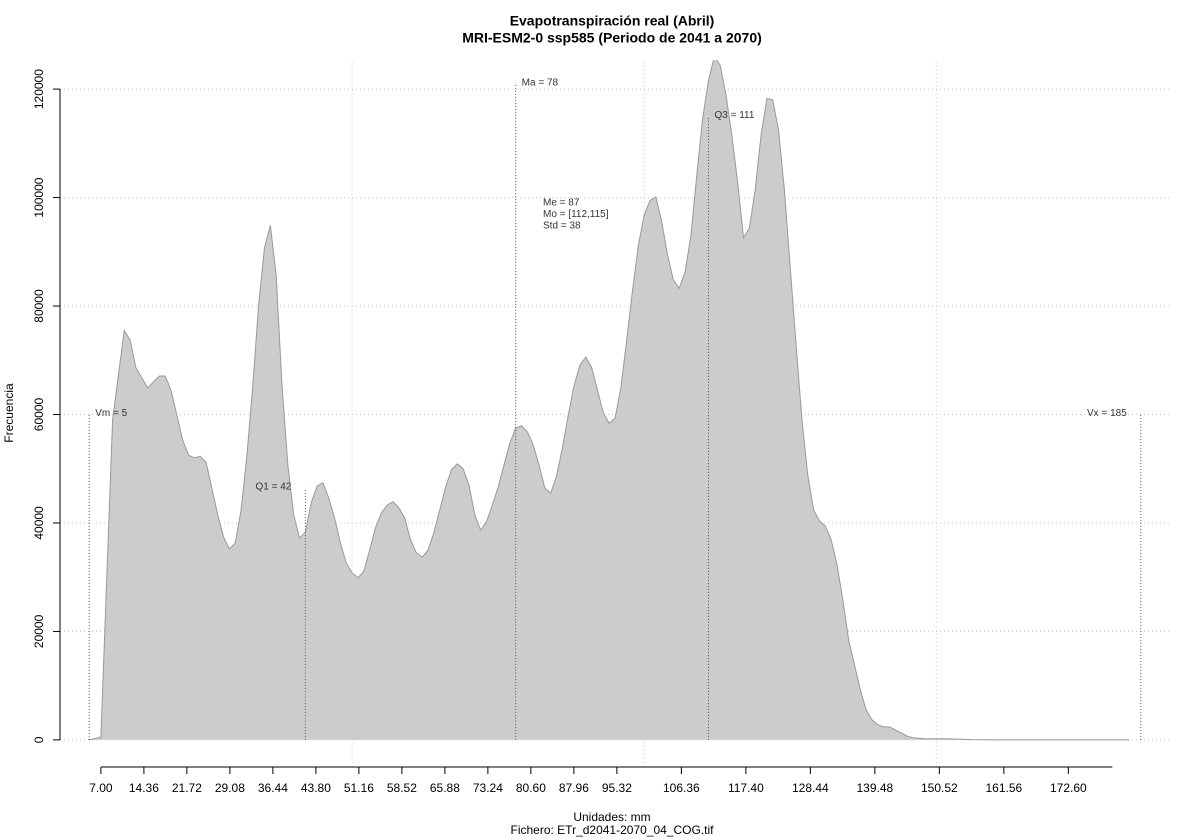 This screenshot has width=1200, height=840. What do you see at coordinates (39, 89) in the screenshot?
I see `y-tick-label: 120000` at bounding box center [39, 89].